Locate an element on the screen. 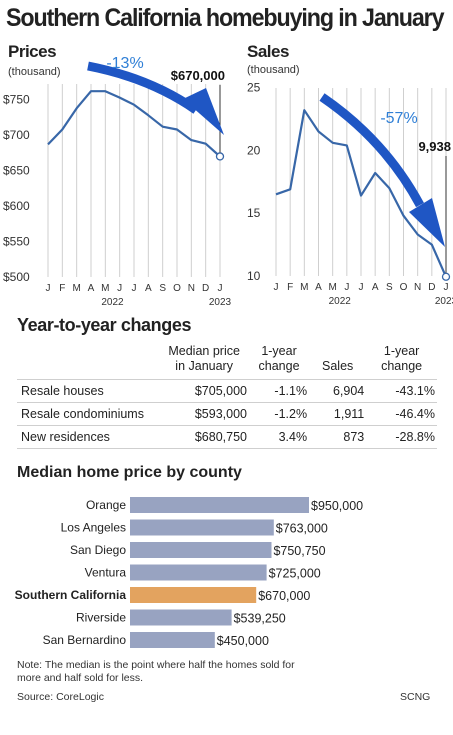 The width and height of the screenshot is (453, 735). table-cell: $680,750 is located at coordinates (204, 437).